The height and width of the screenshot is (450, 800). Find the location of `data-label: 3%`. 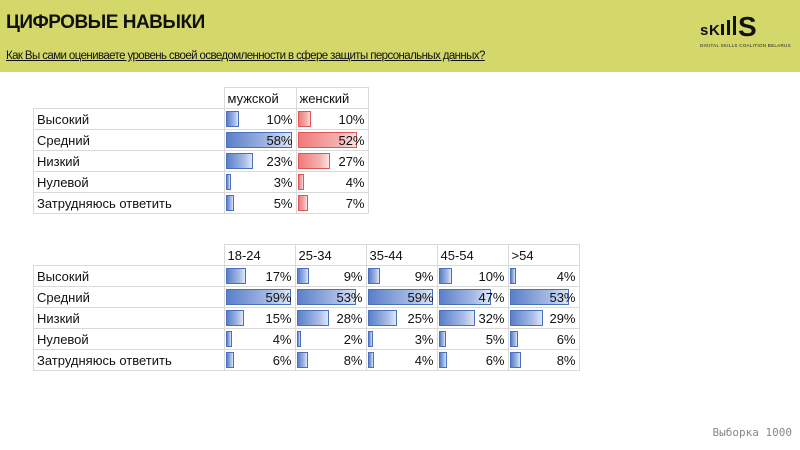

data-label: 3% is located at coordinates (283, 182).